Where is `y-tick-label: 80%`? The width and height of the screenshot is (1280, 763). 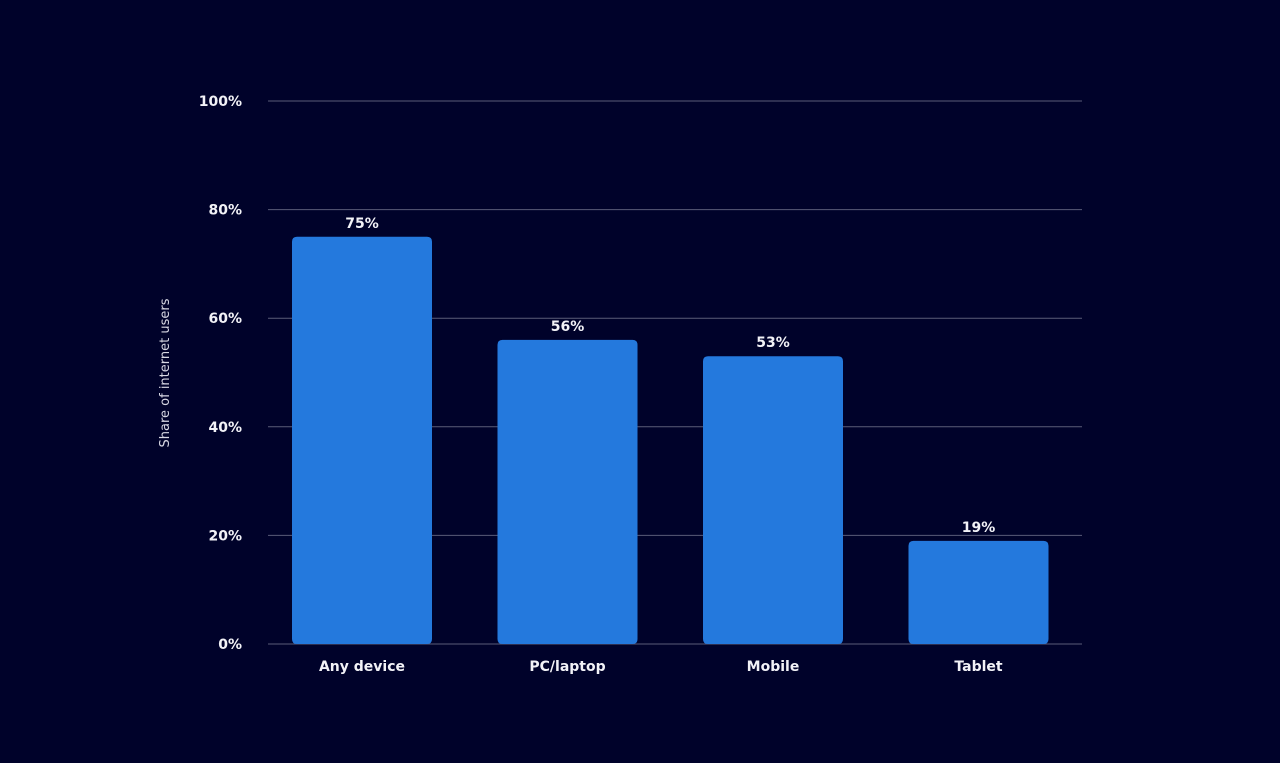
y-tick-label: 80% is located at coordinates (225, 211).